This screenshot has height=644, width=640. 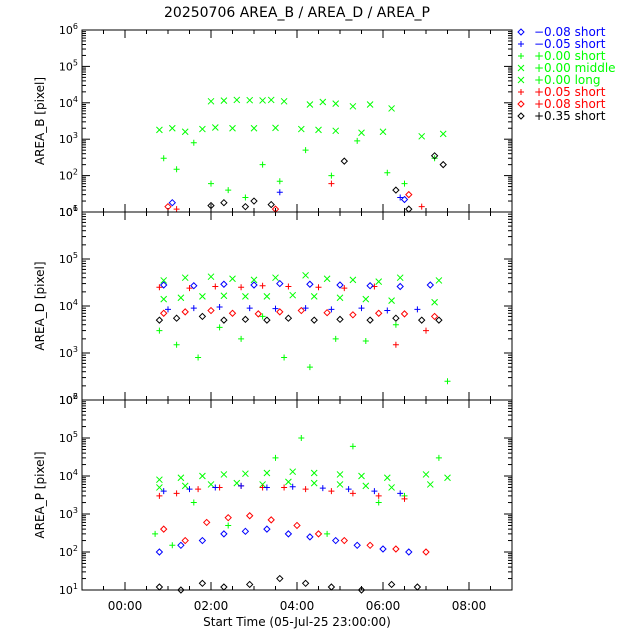 I want to click on chart-title: 20250706 AREA_B / AREA_D / AREA_P, so click(x=297, y=13).